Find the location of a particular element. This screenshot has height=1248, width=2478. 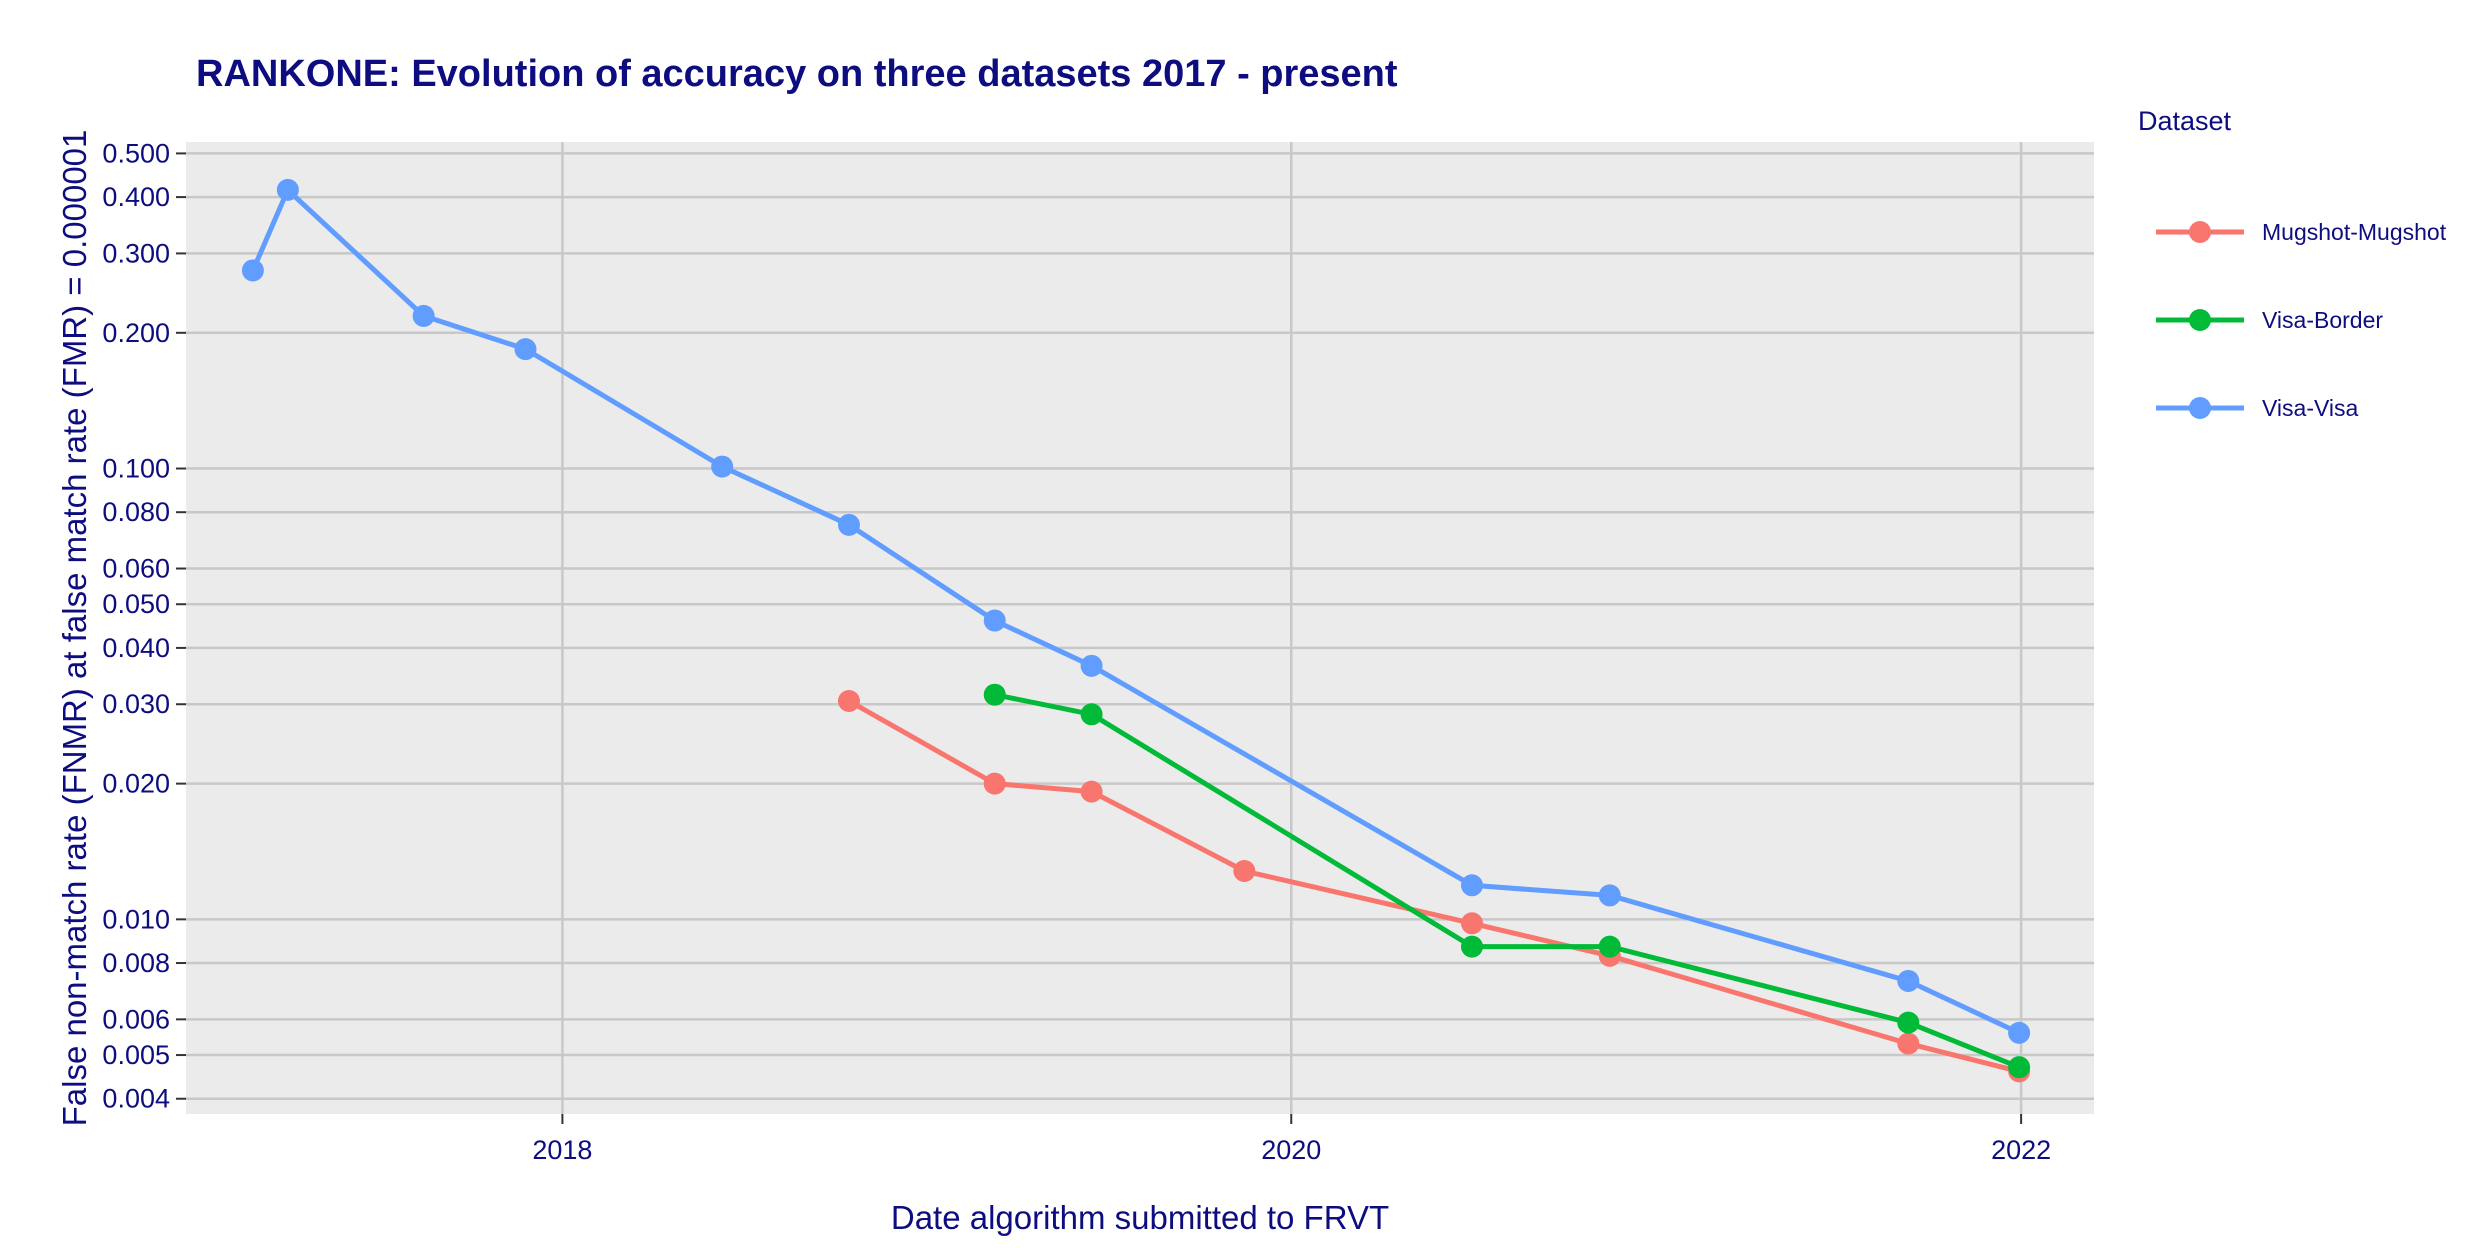

legend-title: Dataset is located at coordinates (2185, 121).